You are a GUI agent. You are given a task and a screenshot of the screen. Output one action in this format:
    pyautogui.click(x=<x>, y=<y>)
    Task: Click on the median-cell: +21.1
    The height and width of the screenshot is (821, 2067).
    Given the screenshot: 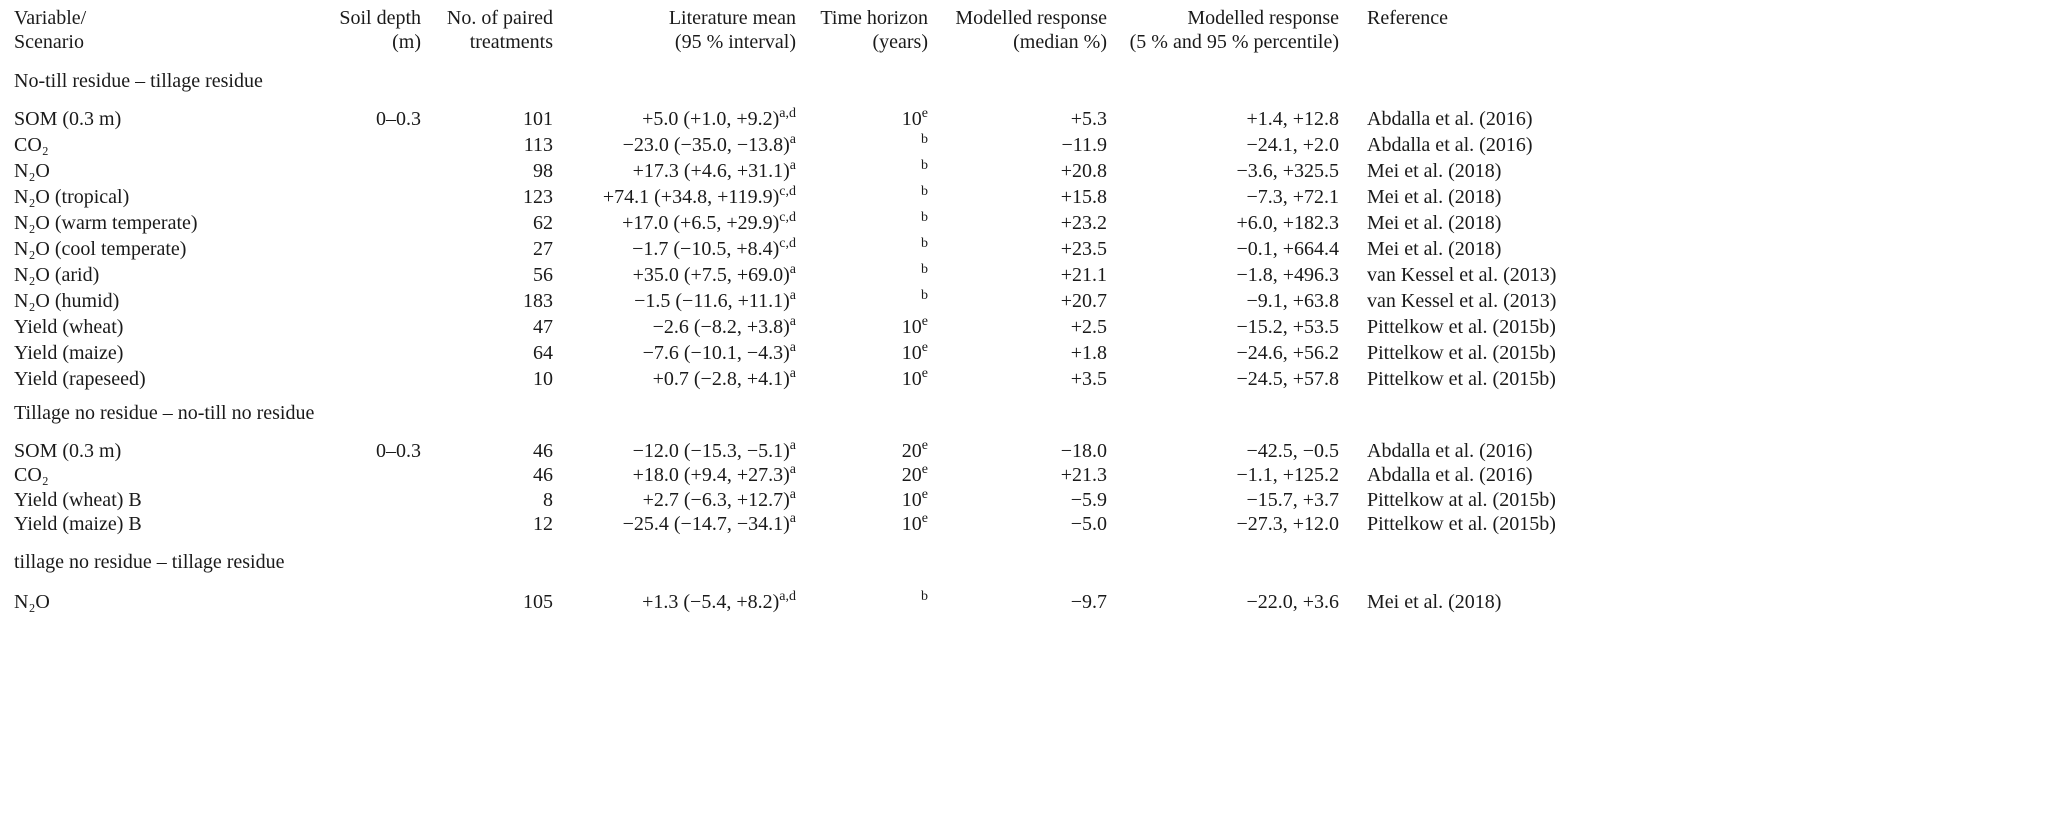 What is the action you would take?
    pyautogui.click(x=1084, y=275)
    